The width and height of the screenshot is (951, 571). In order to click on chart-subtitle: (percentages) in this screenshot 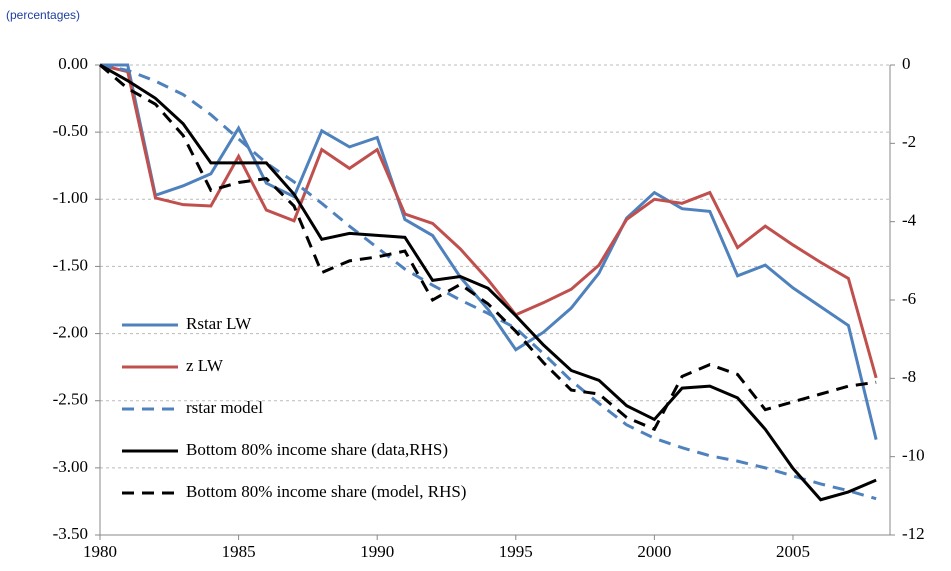, I will do `click(43, 15)`.